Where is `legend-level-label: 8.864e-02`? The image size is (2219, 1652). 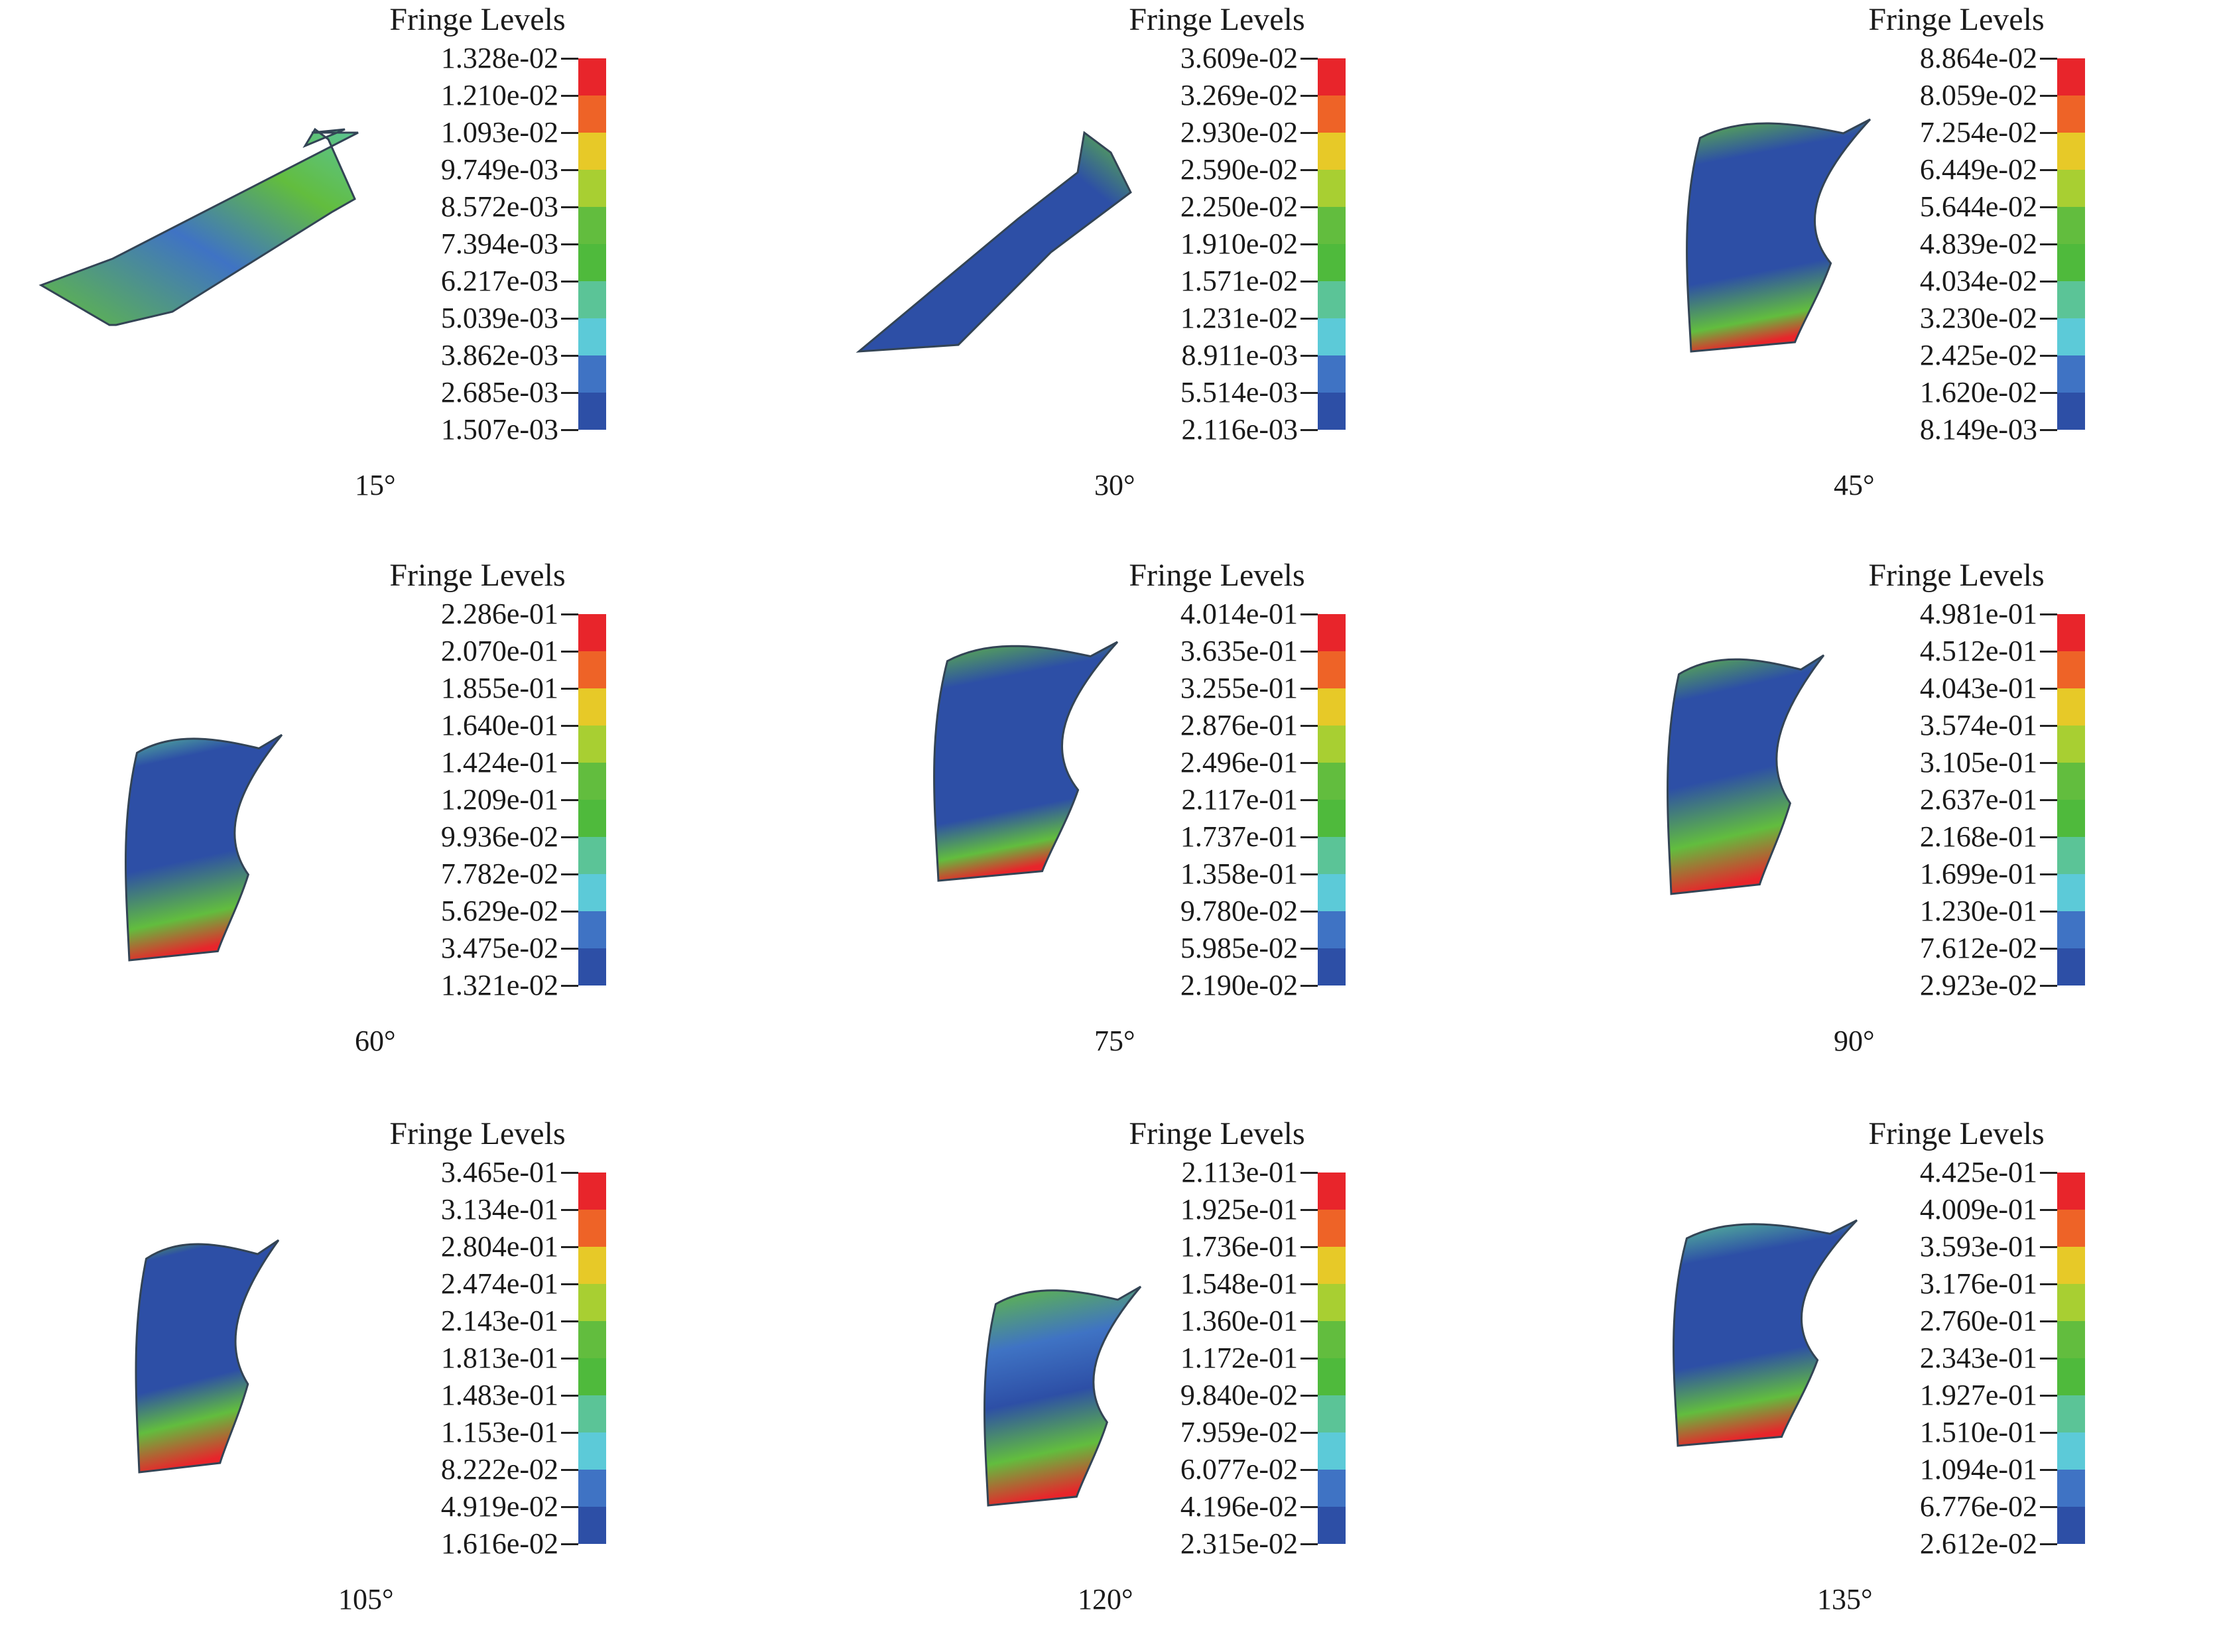 legend-level-label: 8.864e-02 is located at coordinates (1978, 58).